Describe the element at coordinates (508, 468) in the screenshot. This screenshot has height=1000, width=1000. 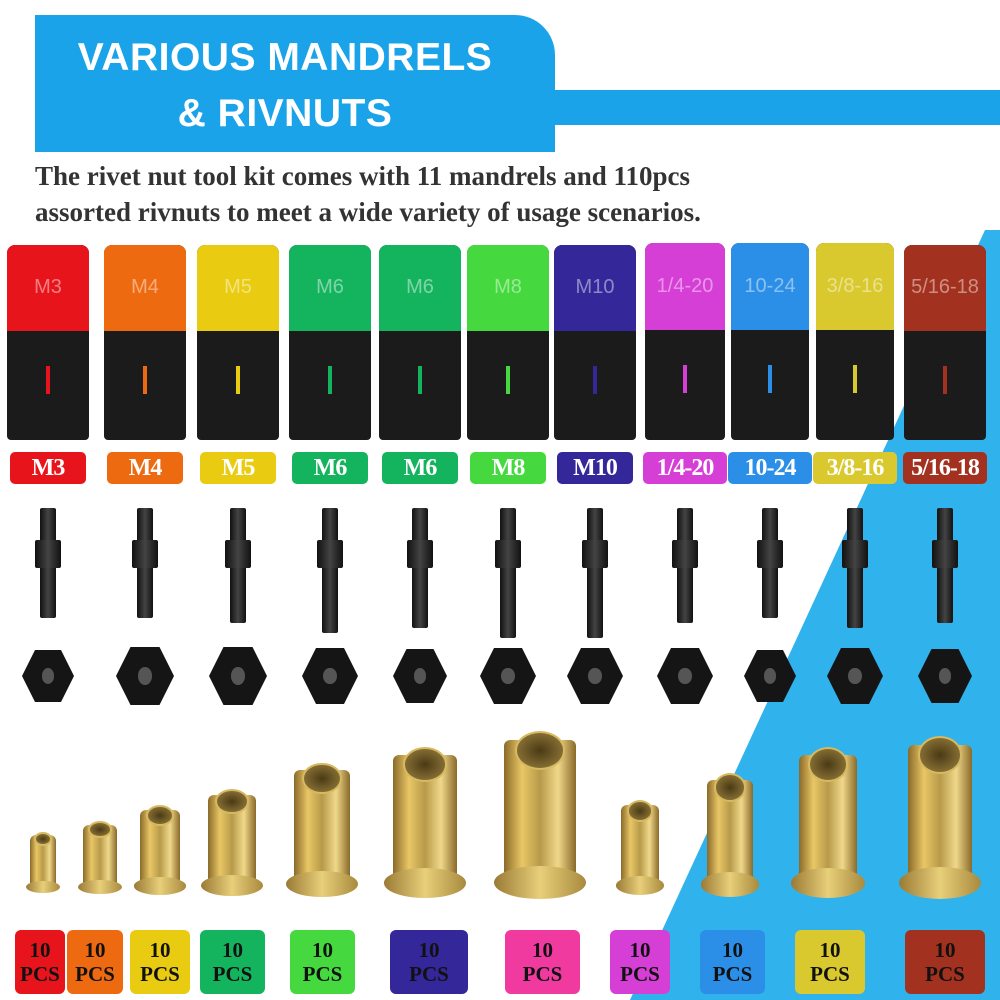
I see `size-badge: M8` at that location.